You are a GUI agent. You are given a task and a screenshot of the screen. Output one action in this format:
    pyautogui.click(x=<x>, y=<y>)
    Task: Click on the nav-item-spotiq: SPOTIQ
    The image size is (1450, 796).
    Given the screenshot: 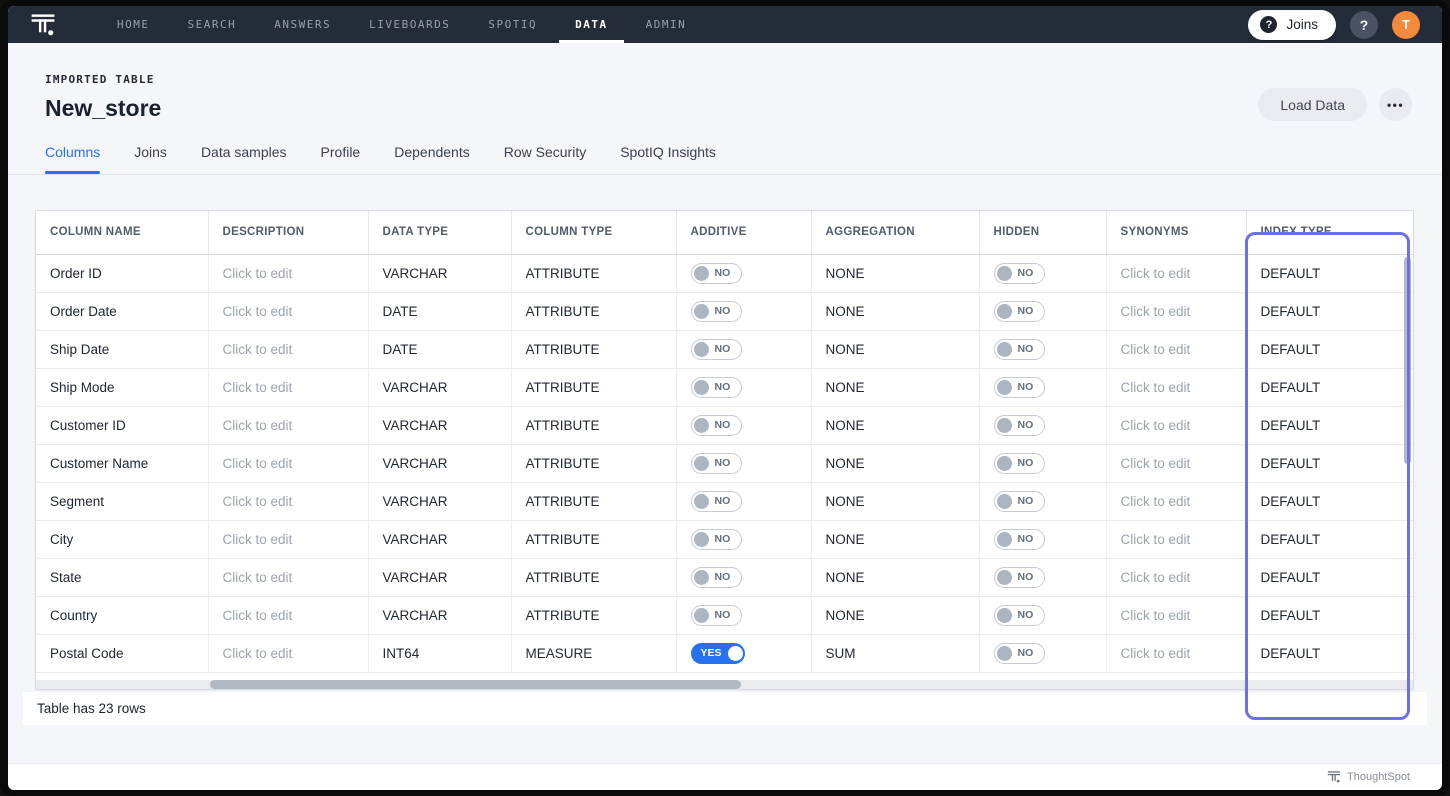 What is the action you would take?
    pyautogui.click(x=513, y=24)
    